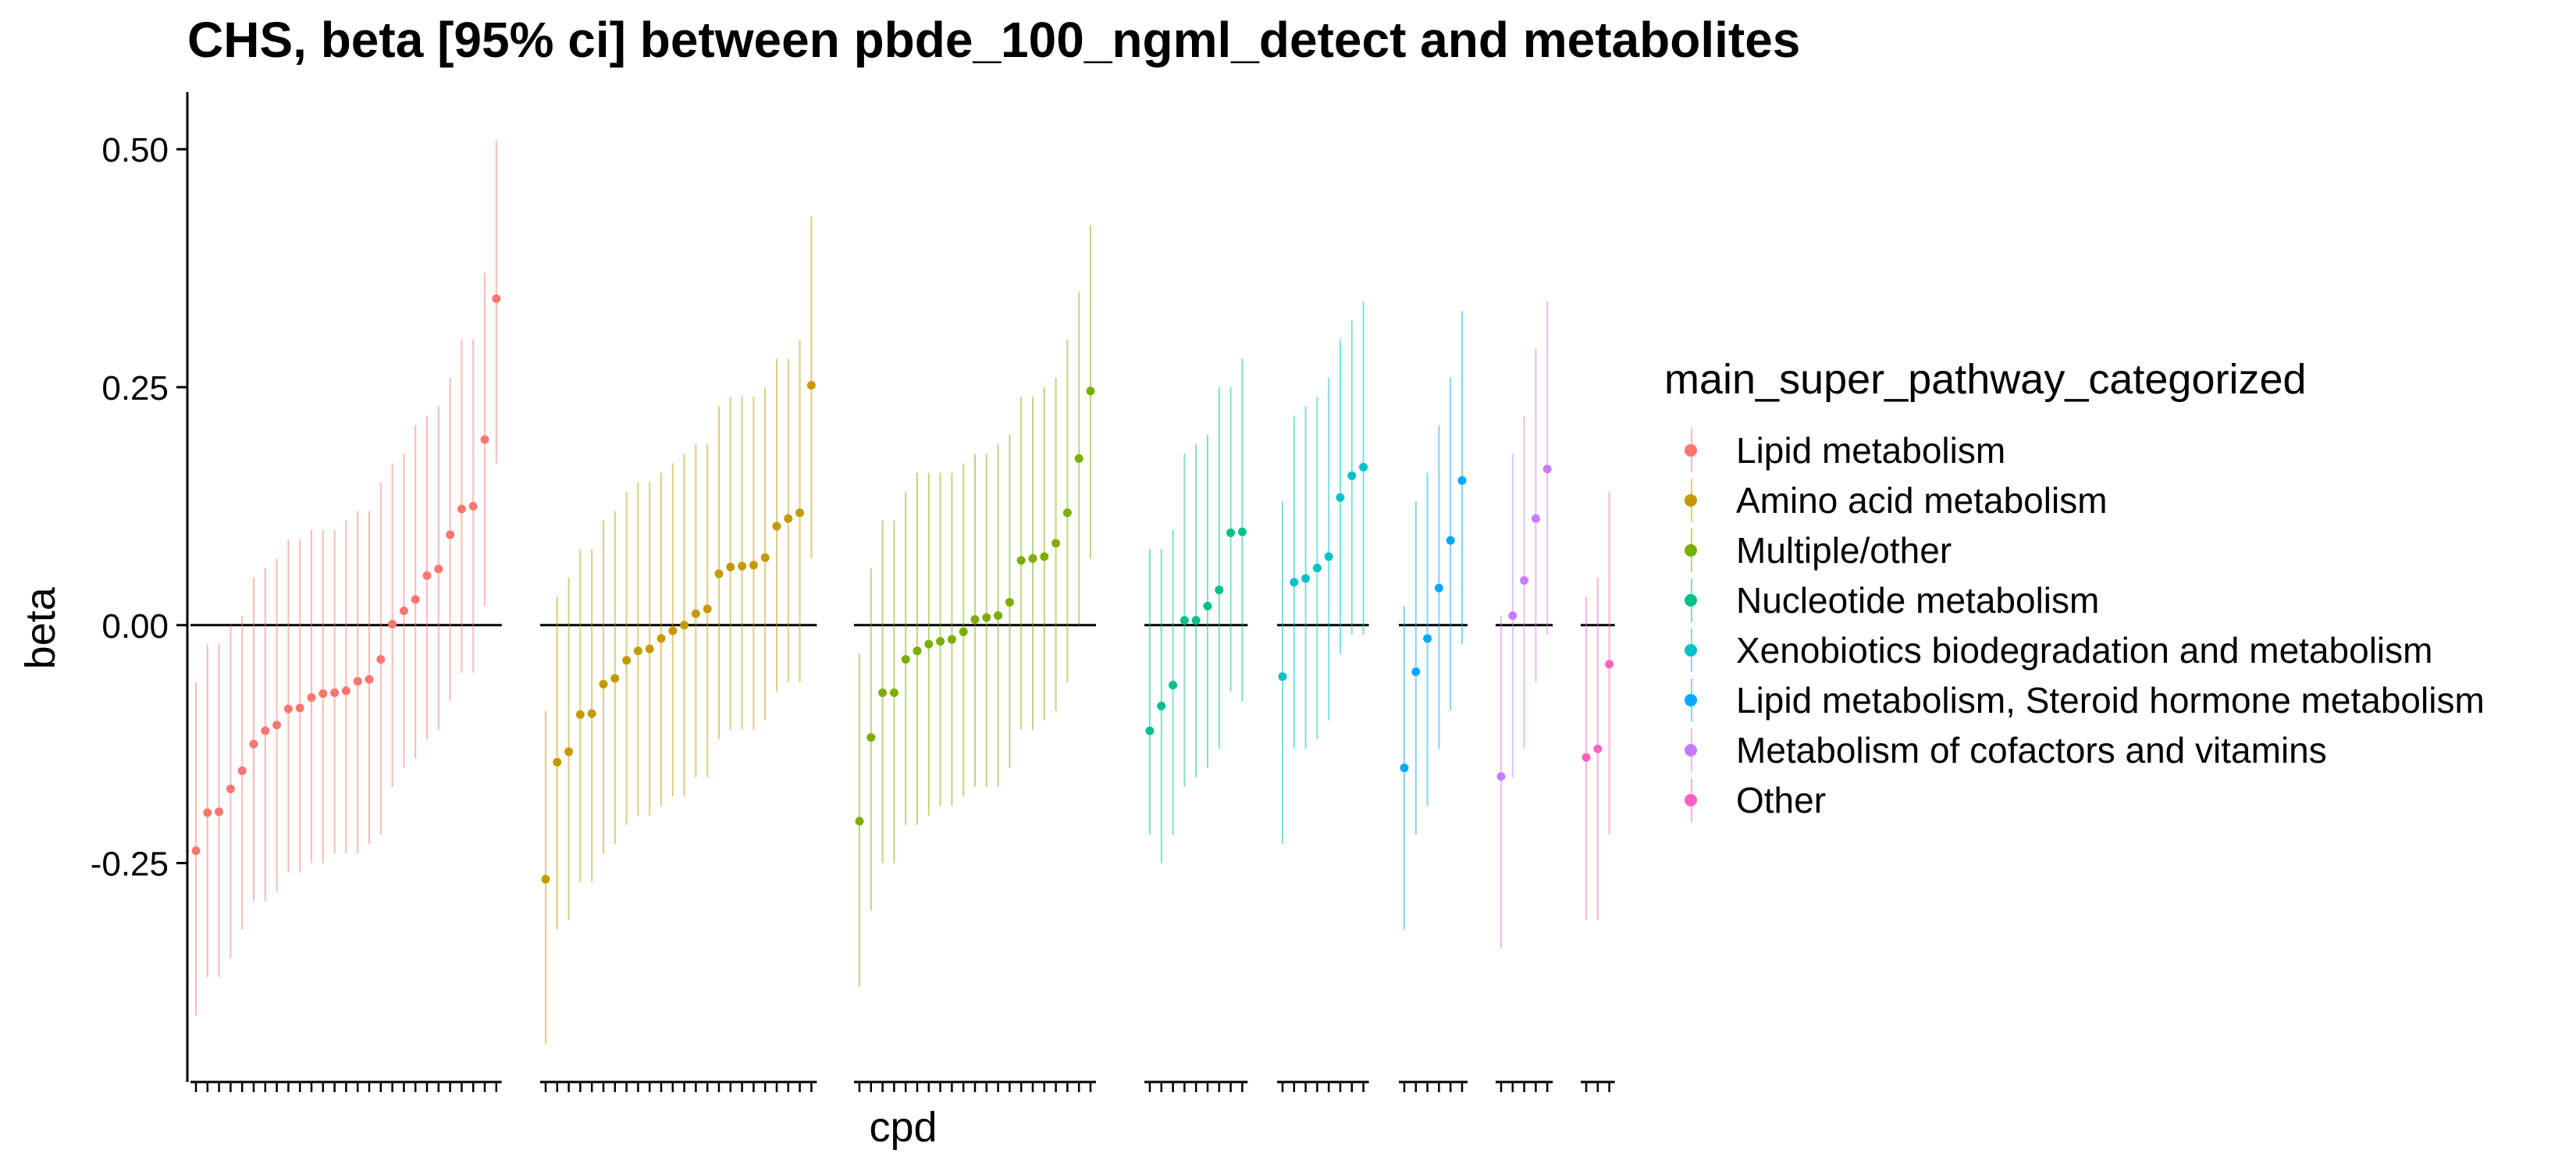  Describe the element at coordinates (1985, 379) in the screenshot. I see `legend-title: main_super_pathway_categorized` at that location.